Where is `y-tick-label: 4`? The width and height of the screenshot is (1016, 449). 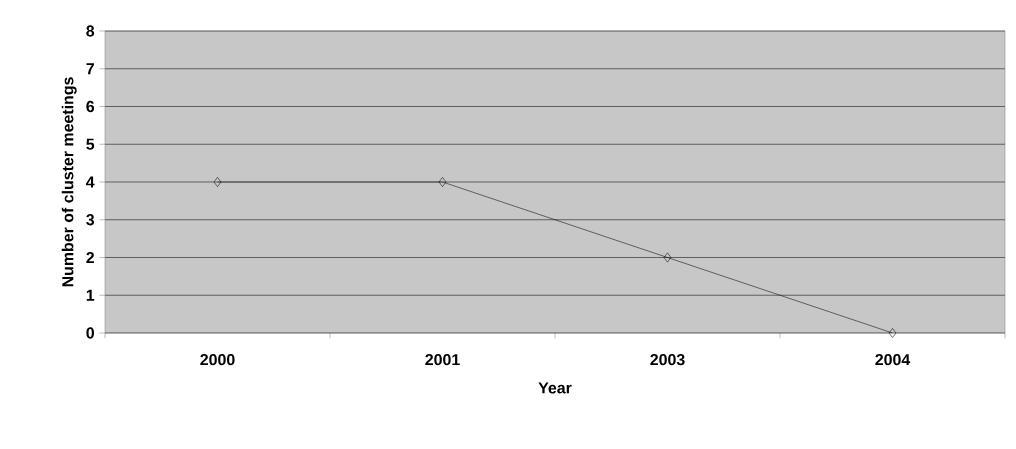
y-tick-label: 4 is located at coordinates (90, 182).